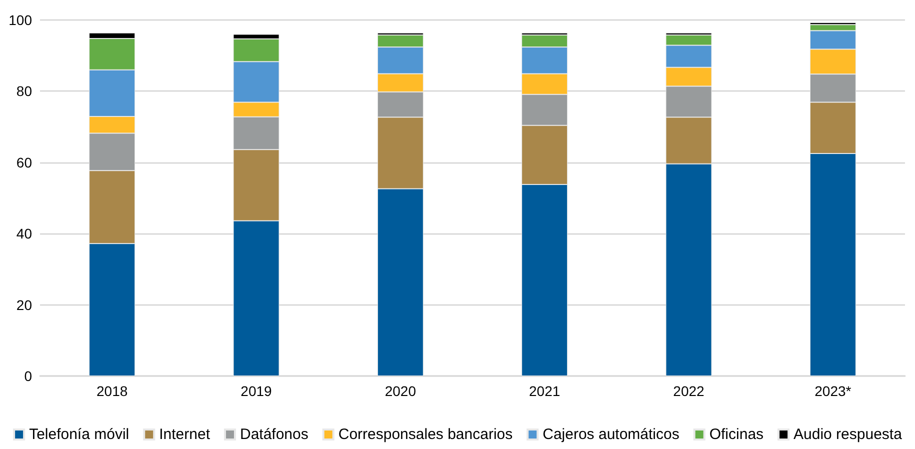 Image resolution: width=915 pixels, height=449 pixels. I want to click on legend-label: Audio respuesta, so click(848, 434).